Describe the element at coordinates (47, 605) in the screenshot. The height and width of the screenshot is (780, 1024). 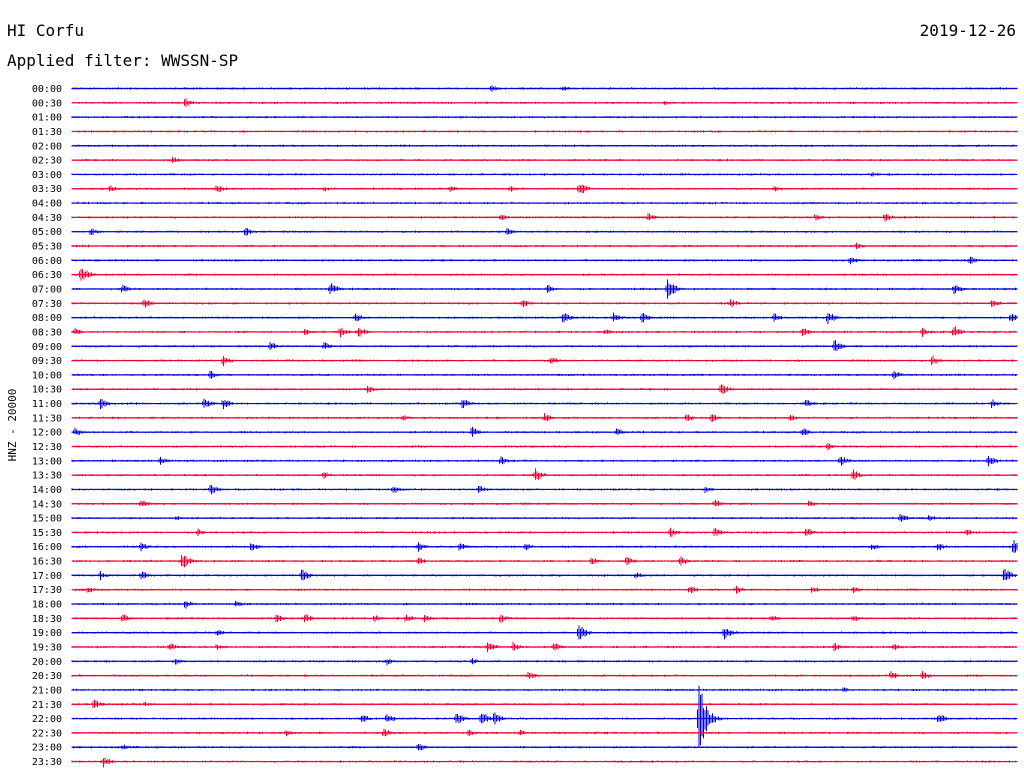
I see `row-time-label: 18:00` at that location.